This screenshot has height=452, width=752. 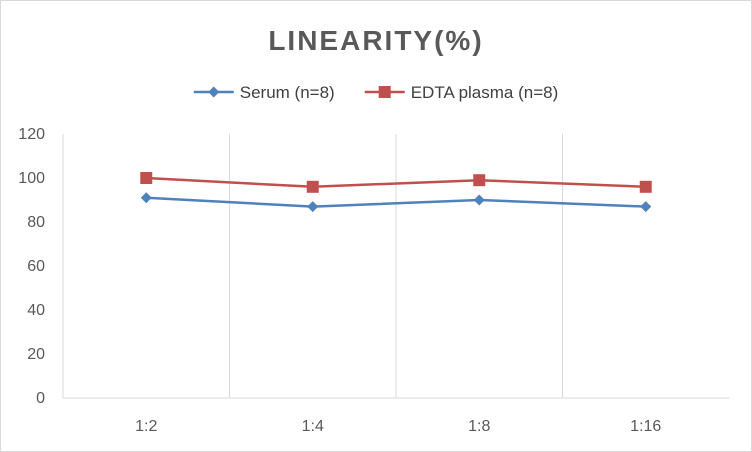 I want to click on chart-title: LINEARITY(%), so click(x=375, y=40).